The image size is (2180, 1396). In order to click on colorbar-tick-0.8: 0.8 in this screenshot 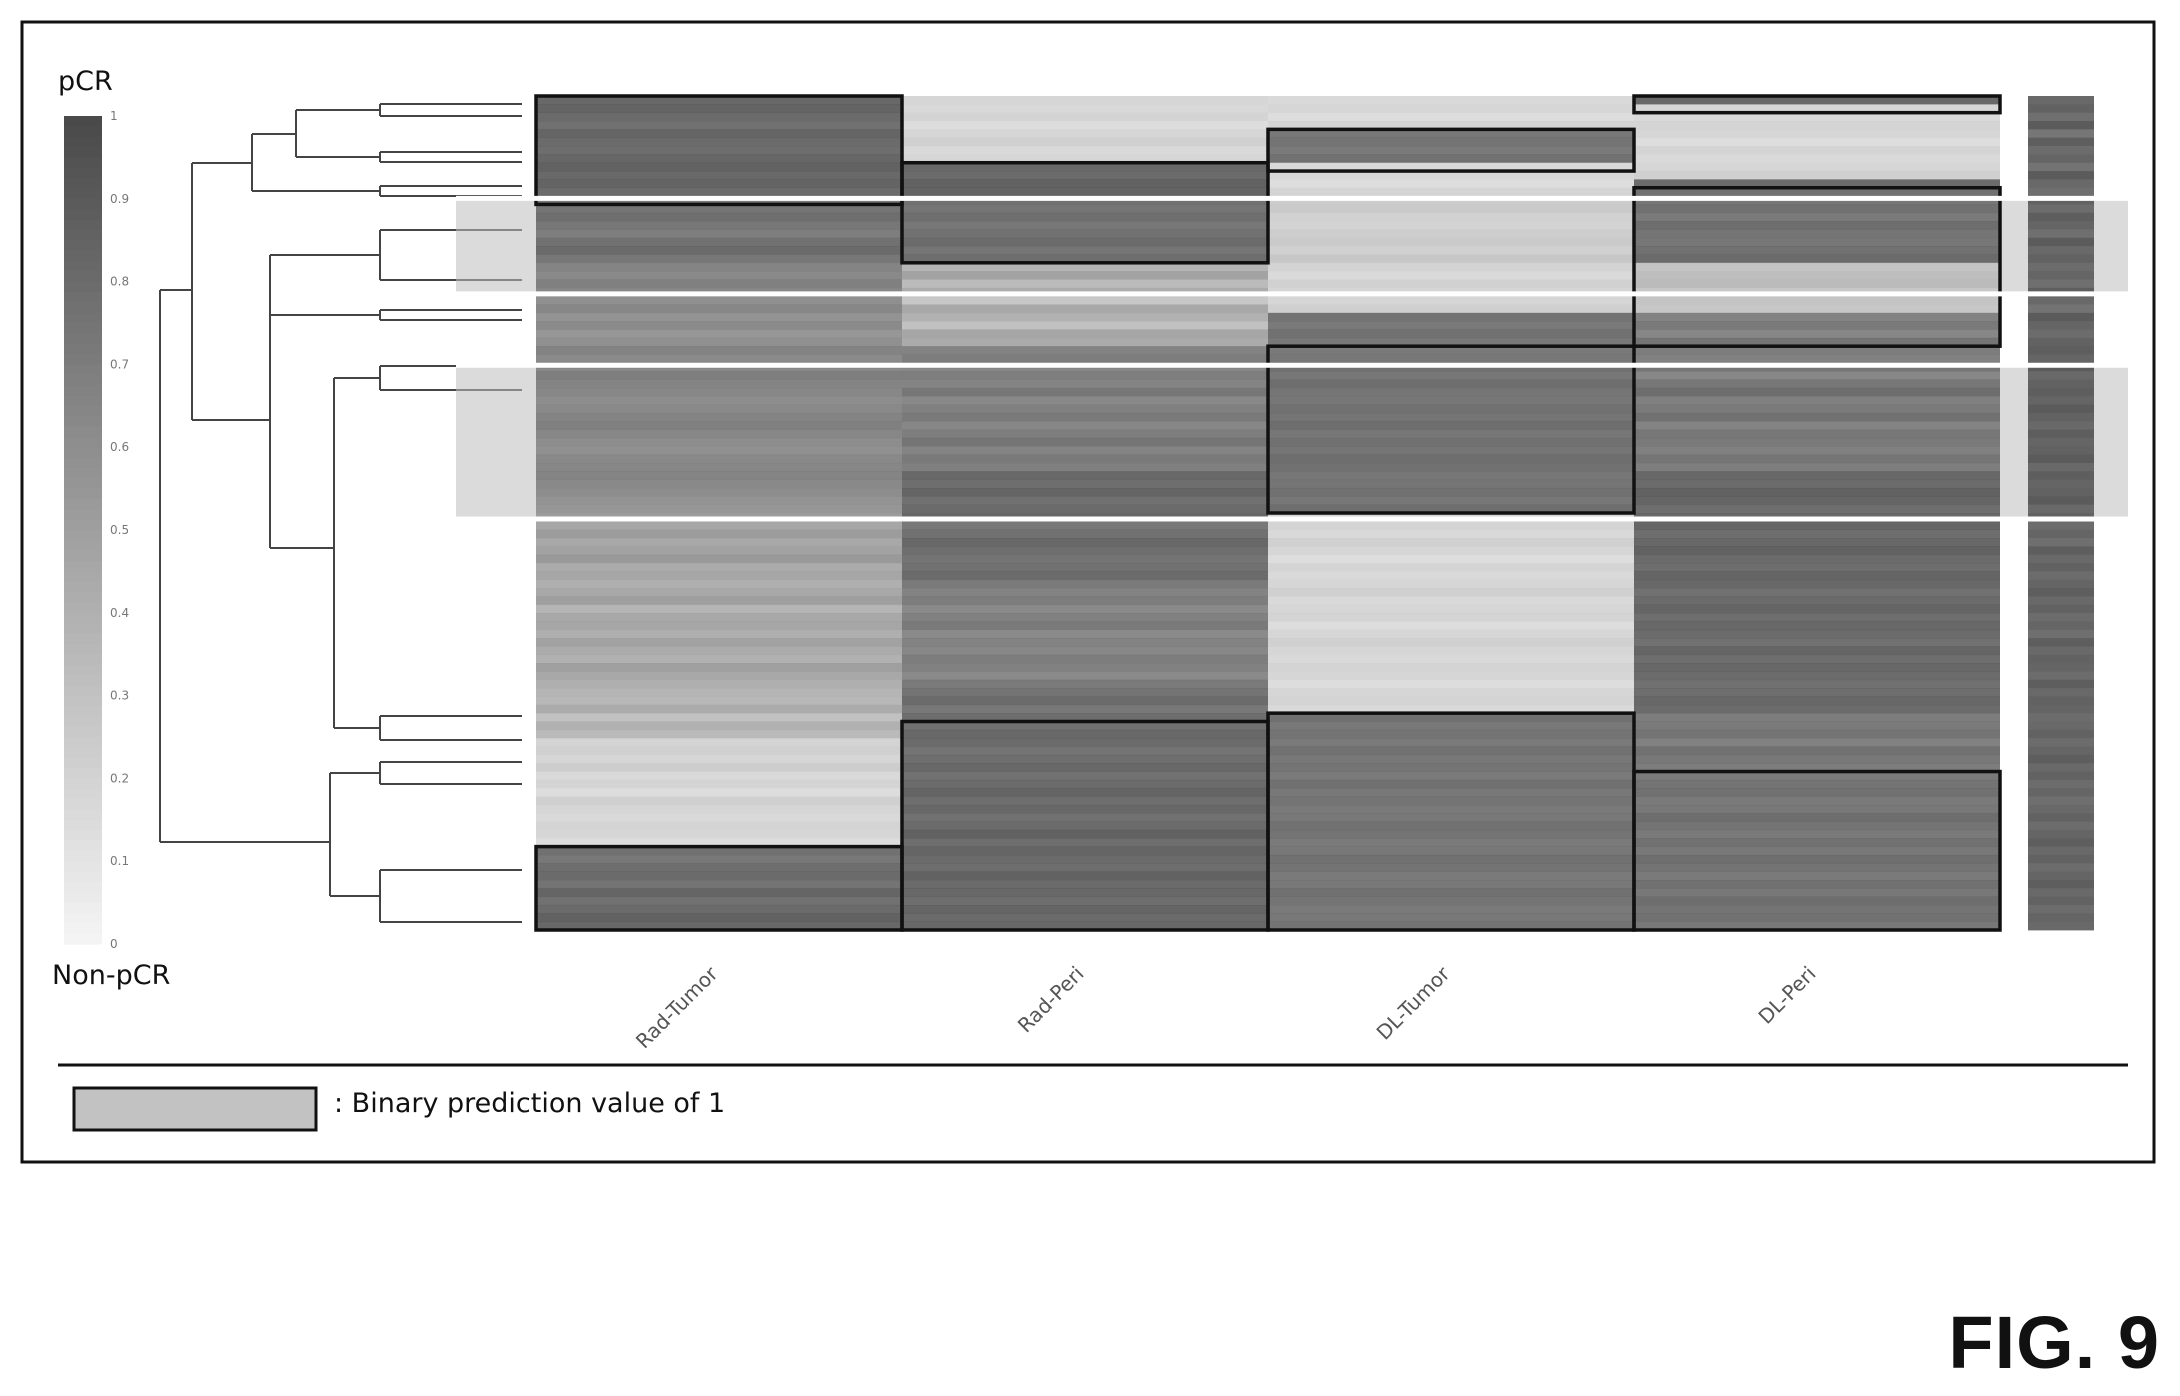, I will do `click(119, 282)`.